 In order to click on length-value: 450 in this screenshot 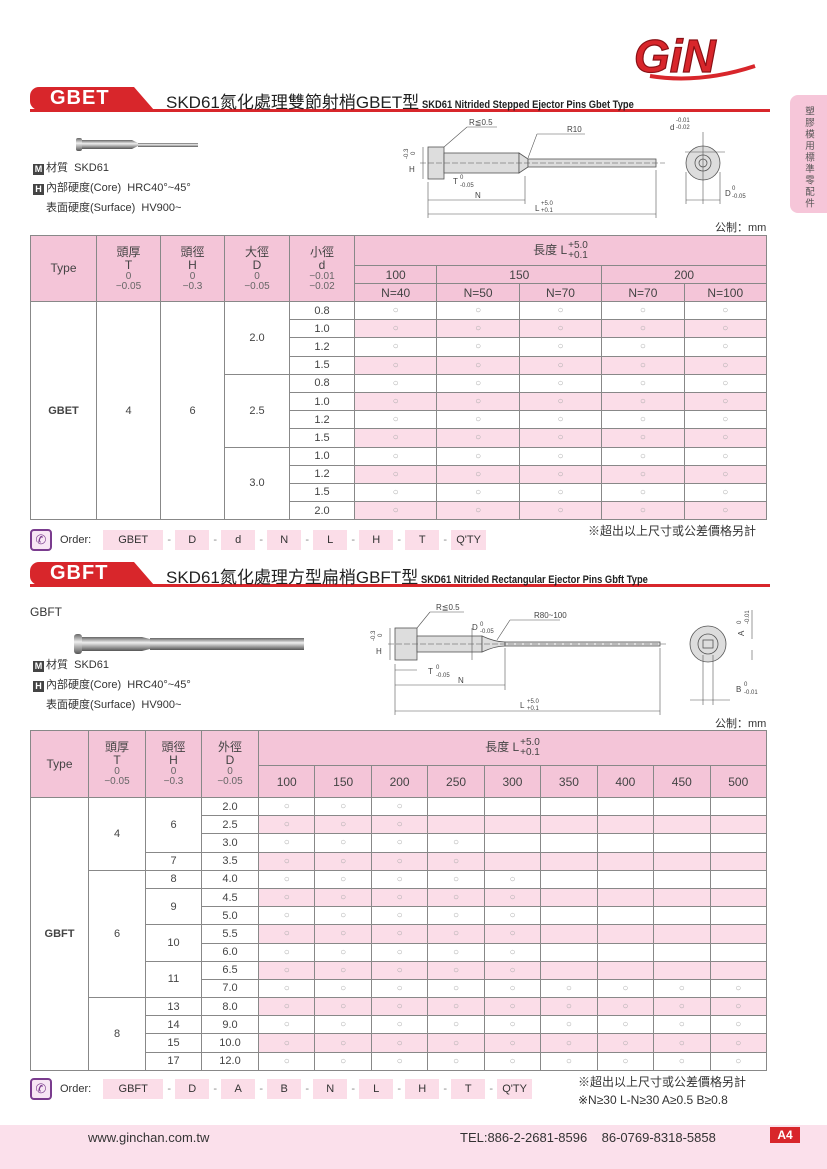, I will do `click(682, 781)`.